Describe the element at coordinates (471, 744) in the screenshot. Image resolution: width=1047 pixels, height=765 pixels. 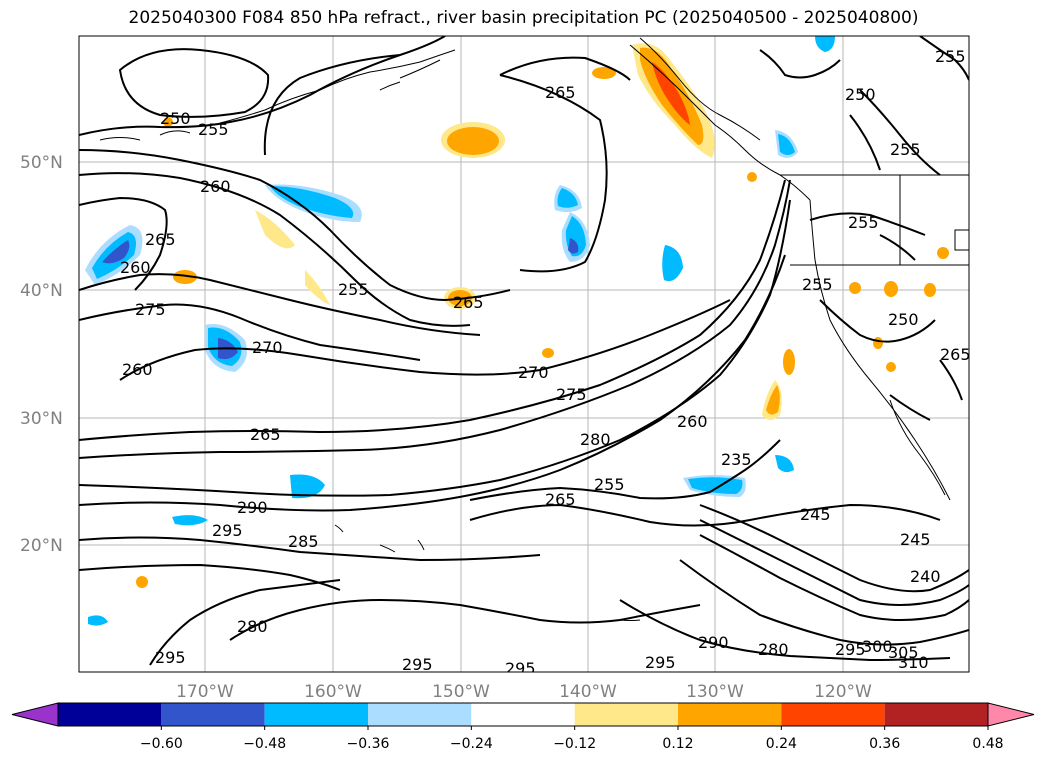
I see `colorbar-tick-label: −0.24` at that location.